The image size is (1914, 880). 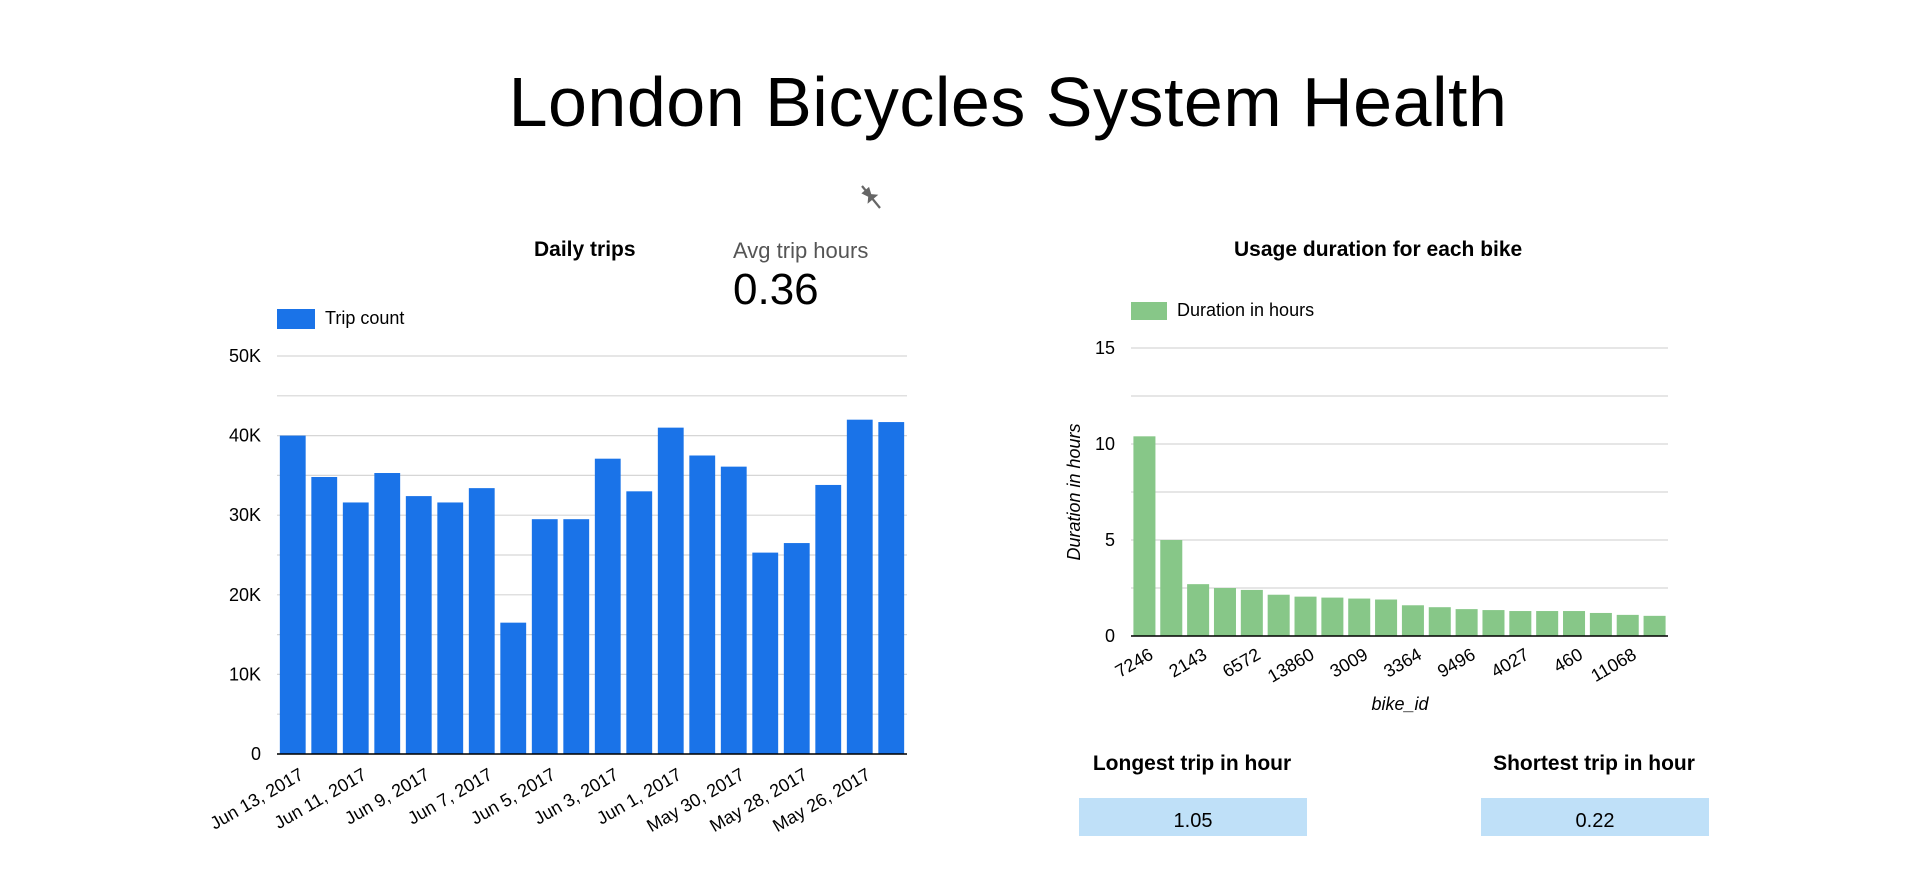 What do you see at coordinates (245, 515) in the screenshot?
I see `y-tick-label: 30K` at bounding box center [245, 515].